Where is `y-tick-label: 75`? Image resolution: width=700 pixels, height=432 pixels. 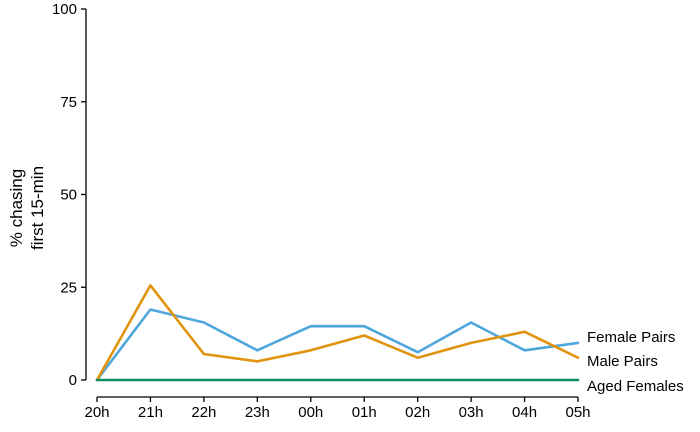
y-tick-label: 75 is located at coordinates (68, 102).